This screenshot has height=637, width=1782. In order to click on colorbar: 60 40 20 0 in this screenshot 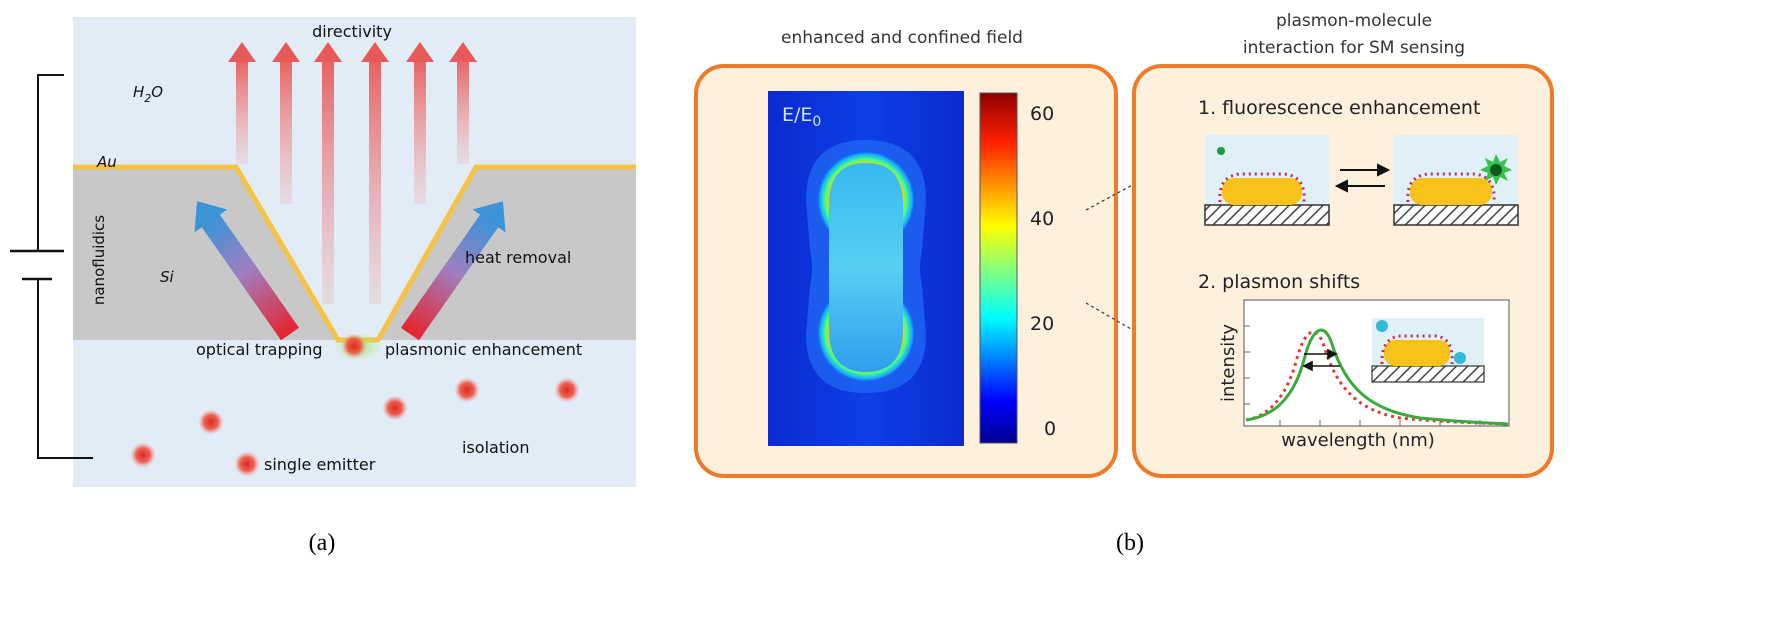, I will do `click(1017, 268)`.